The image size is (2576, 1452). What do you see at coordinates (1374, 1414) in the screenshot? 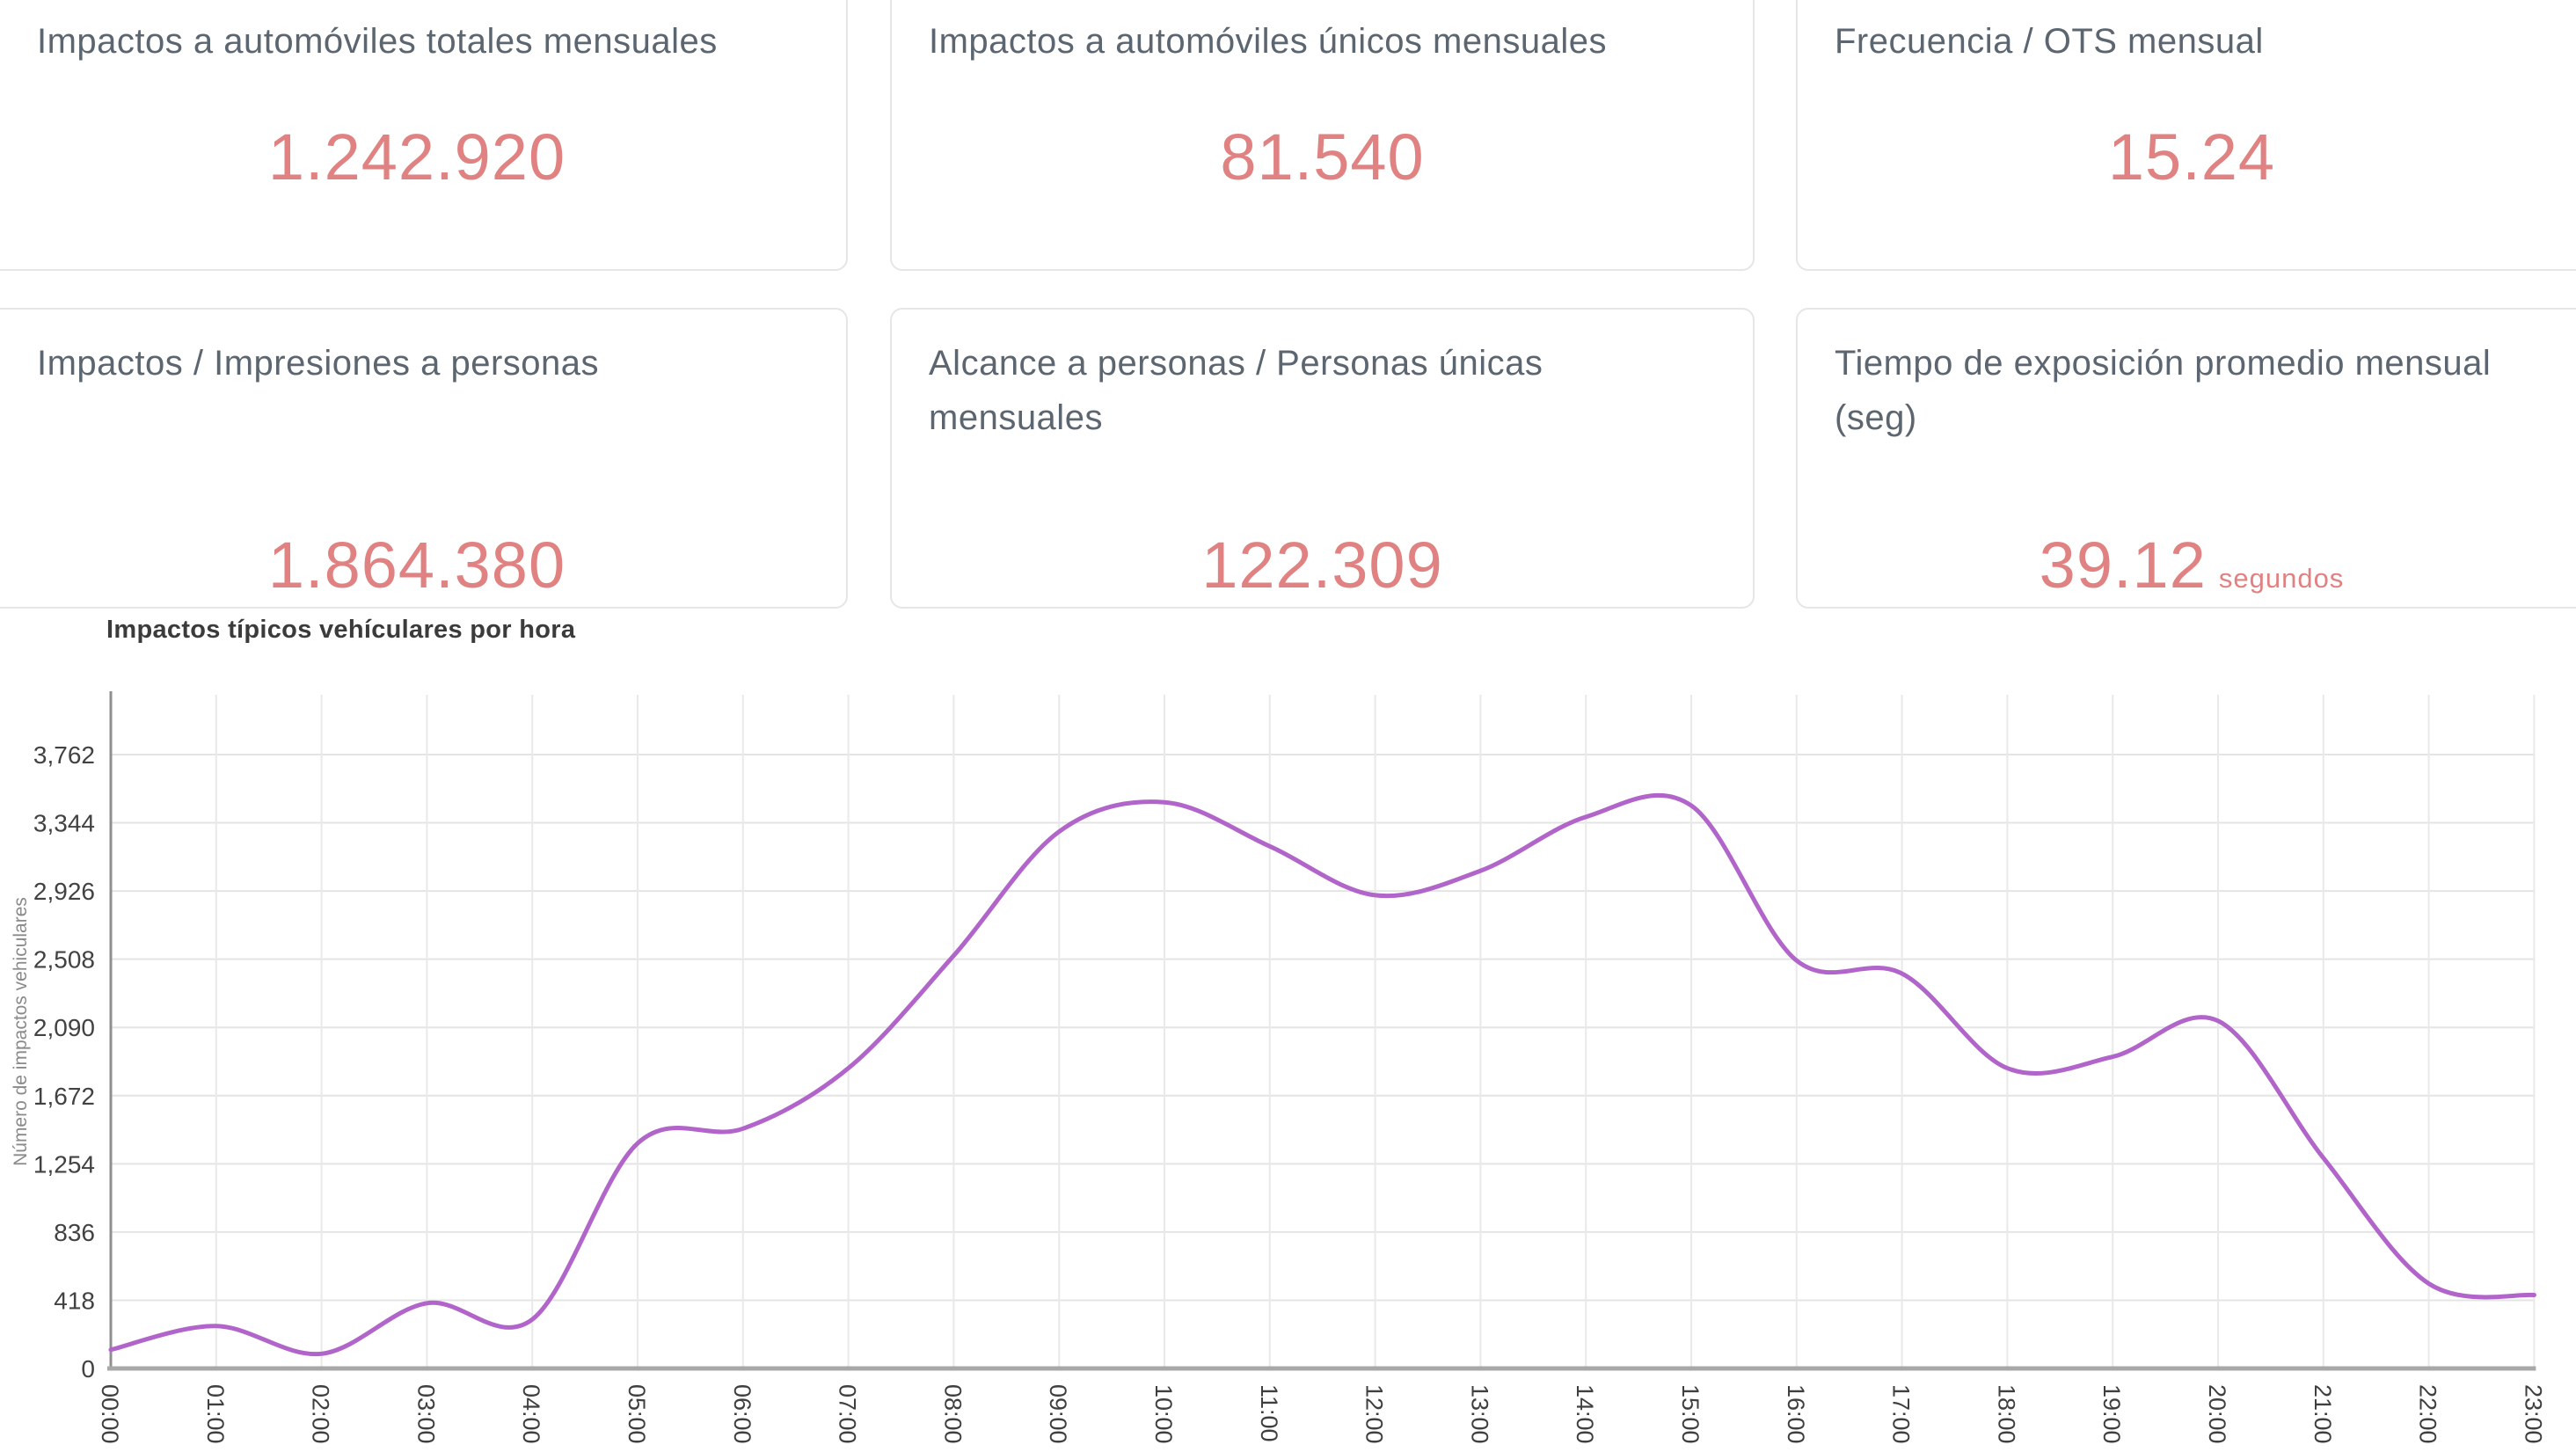
I see `x-tick-label: 12:00` at bounding box center [1374, 1414].